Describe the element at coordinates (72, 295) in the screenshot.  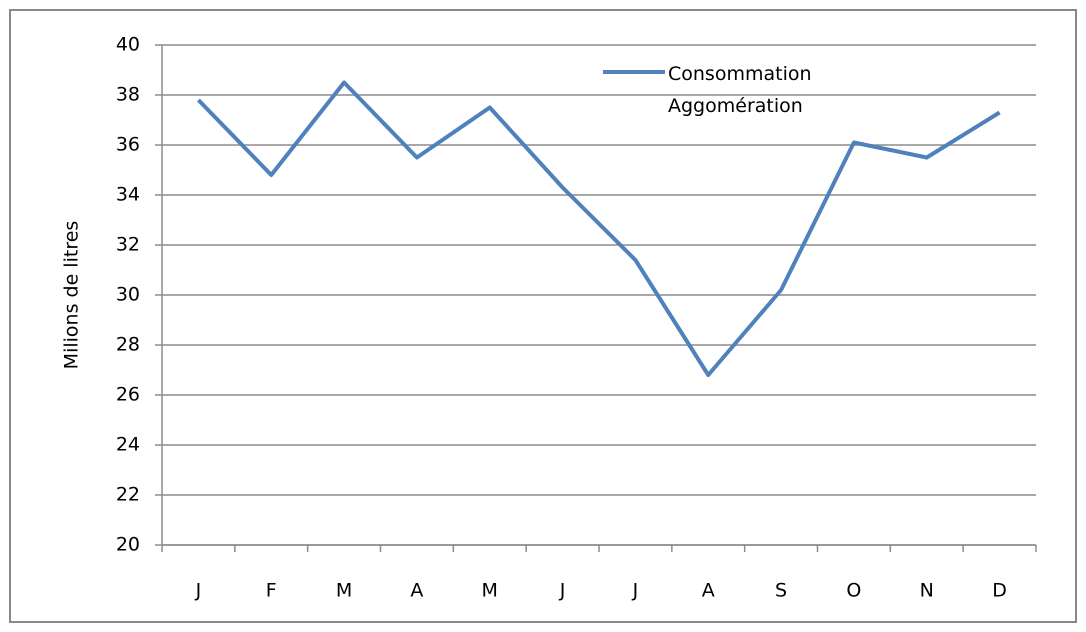
I see `y-axis-label: Milions de litres` at that location.